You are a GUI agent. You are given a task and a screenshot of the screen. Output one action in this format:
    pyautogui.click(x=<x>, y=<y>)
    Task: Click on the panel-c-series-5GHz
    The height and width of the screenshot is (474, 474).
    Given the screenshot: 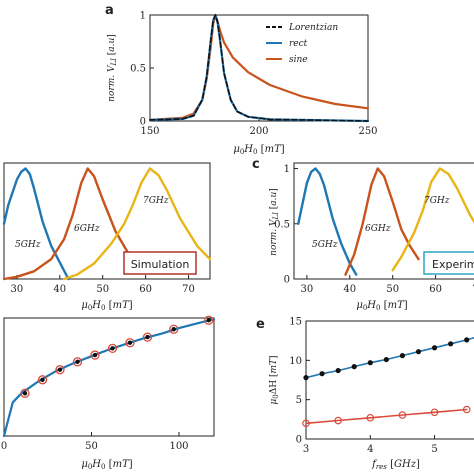 What is the action you would take?
    pyautogui.click(x=327, y=221)
    